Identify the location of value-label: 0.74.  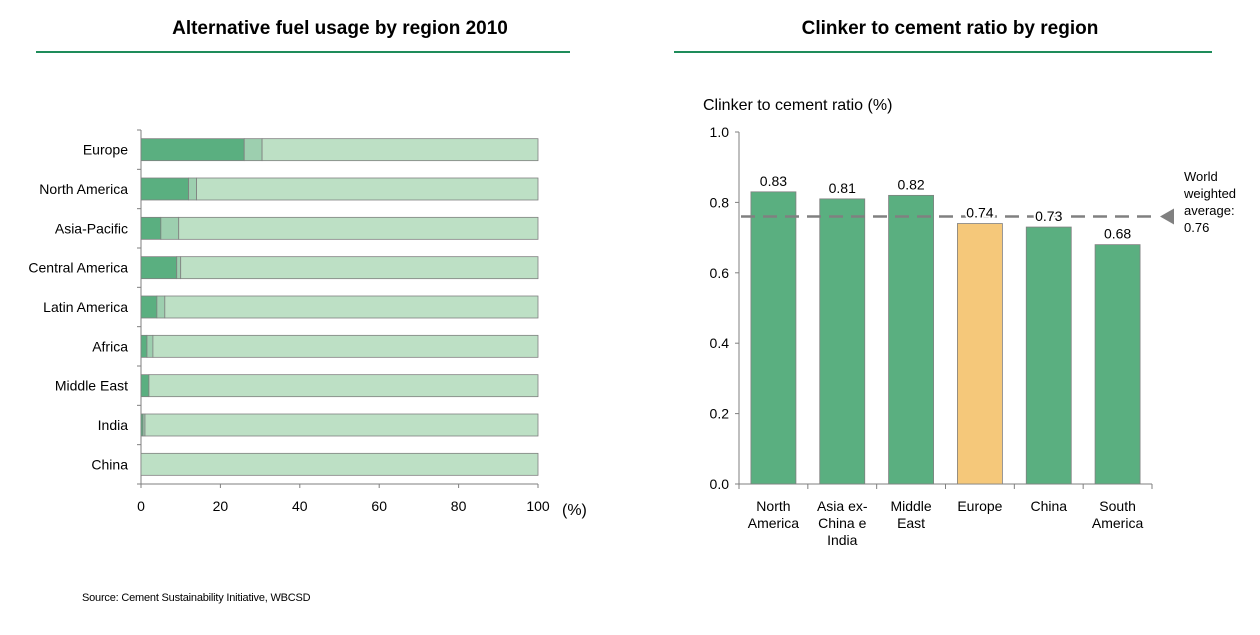
(979, 213).